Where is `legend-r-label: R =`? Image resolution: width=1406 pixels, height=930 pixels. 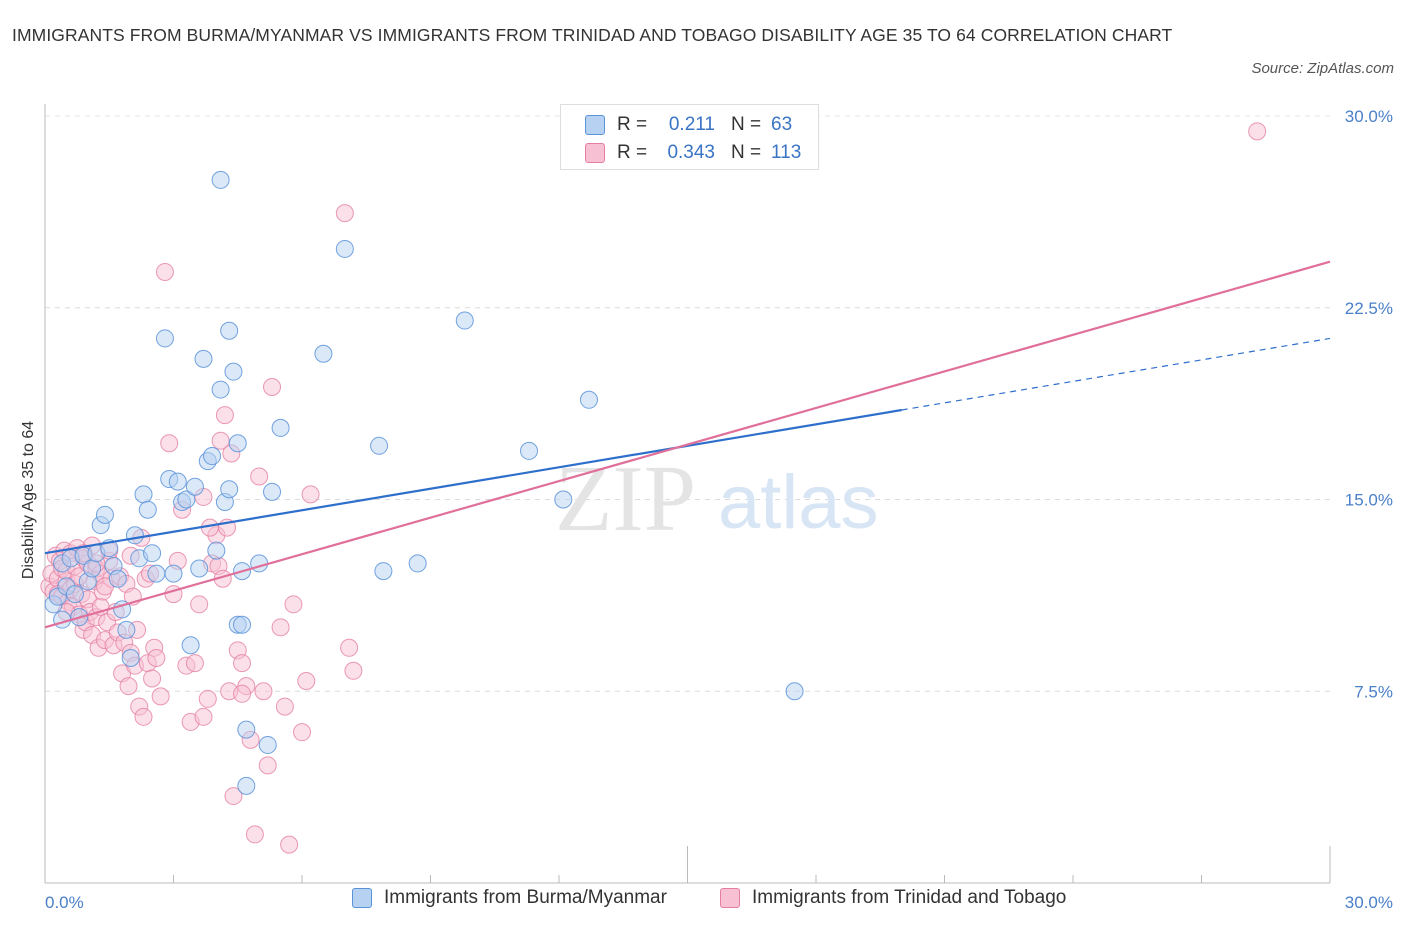 legend-r-label: R = is located at coordinates (632, 152).